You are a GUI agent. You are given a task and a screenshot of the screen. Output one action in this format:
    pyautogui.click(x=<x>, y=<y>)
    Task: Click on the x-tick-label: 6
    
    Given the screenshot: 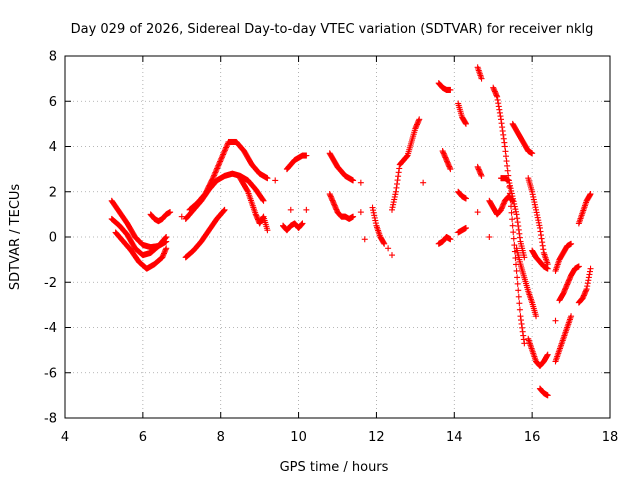 What is the action you would take?
    pyautogui.click(x=143, y=437)
    